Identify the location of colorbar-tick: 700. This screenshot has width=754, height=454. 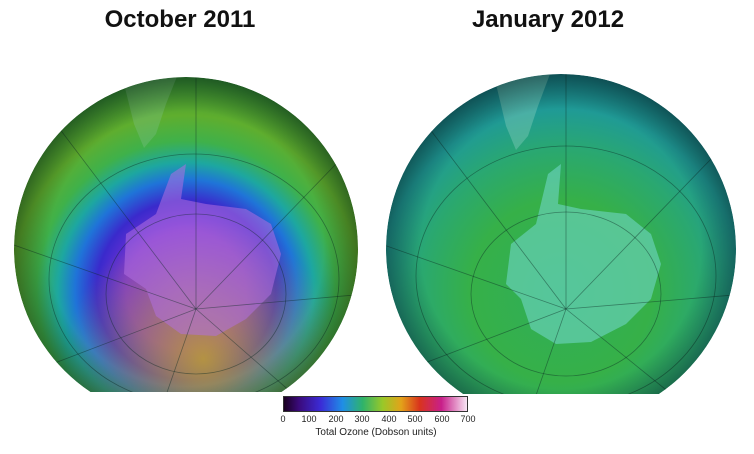
(468, 419).